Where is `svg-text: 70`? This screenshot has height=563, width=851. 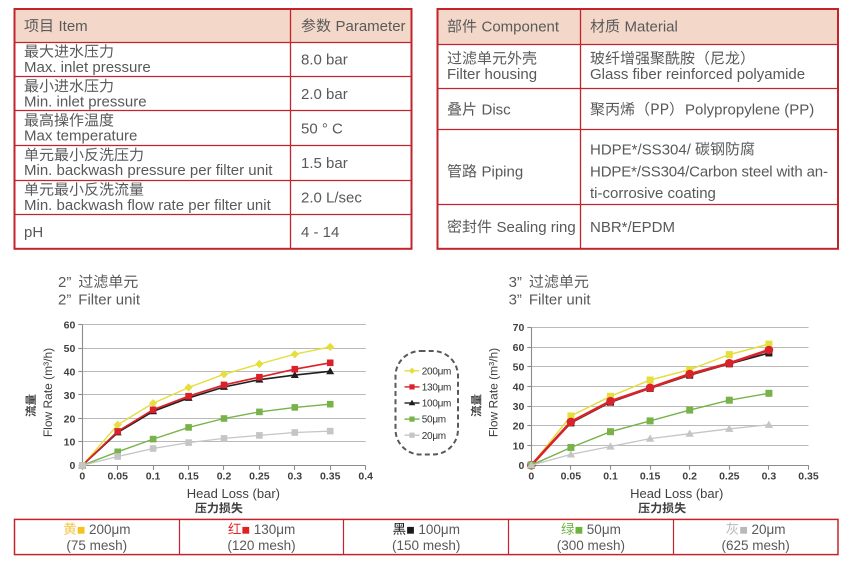 svg-text: 70 is located at coordinates (519, 328).